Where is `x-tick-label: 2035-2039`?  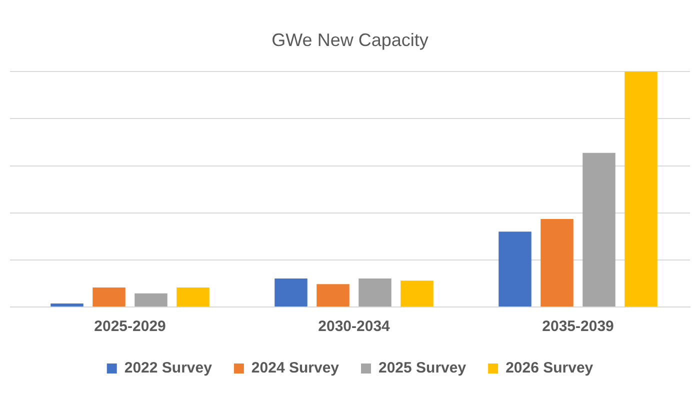 x-tick-label: 2035-2039 is located at coordinates (578, 327).